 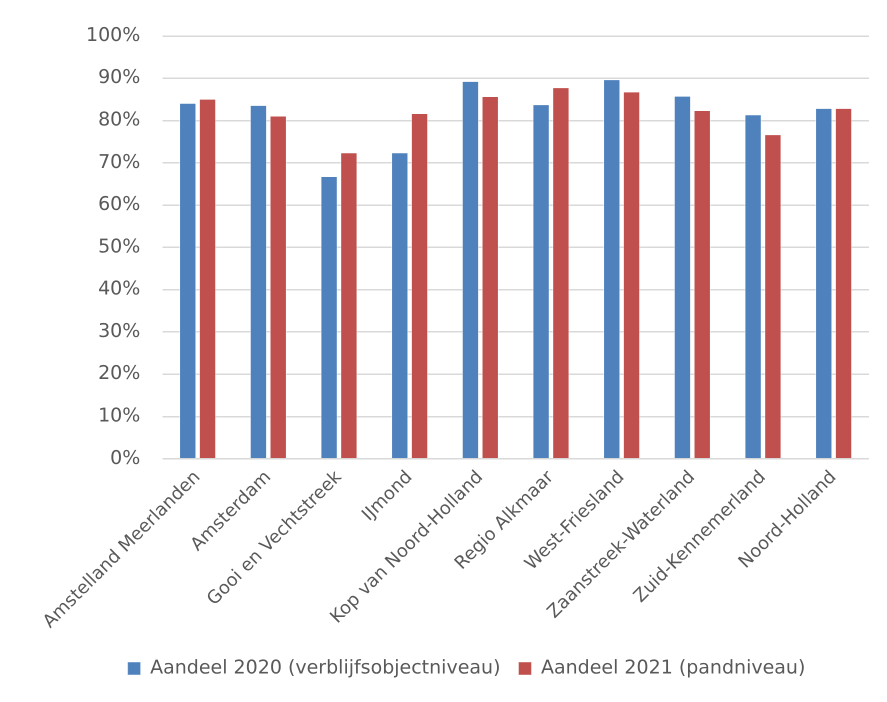 What do you see at coordinates (119, 77) in the screenshot?
I see `y-tick-label: 90%` at bounding box center [119, 77].